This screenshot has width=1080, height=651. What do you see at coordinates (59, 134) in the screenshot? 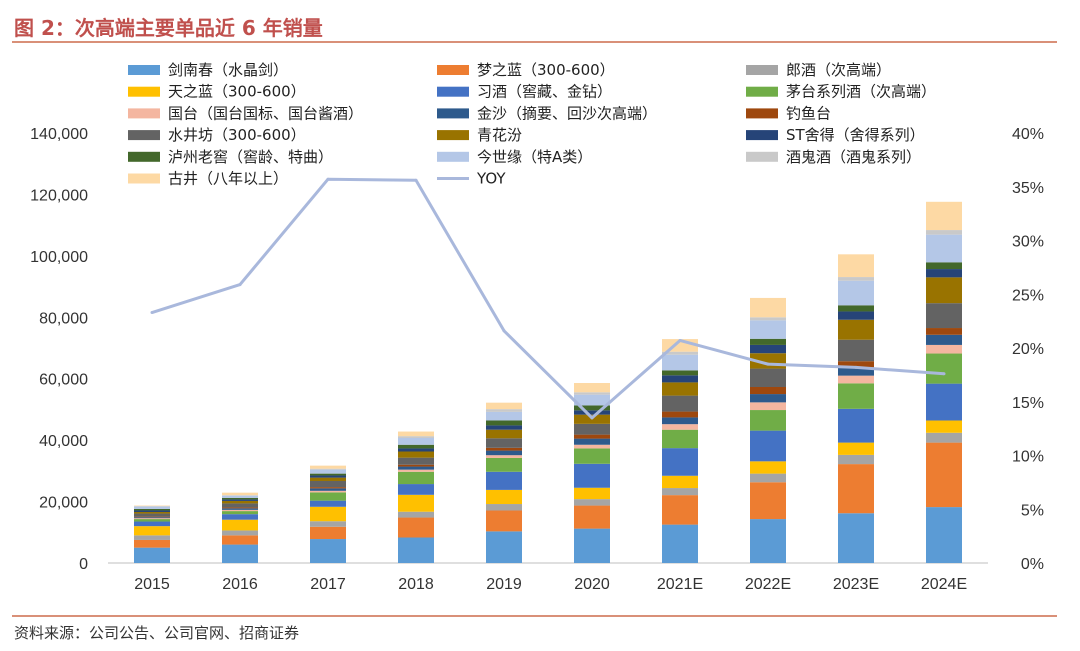
I see `y-tick-label: 140,000` at bounding box center [59, 134].